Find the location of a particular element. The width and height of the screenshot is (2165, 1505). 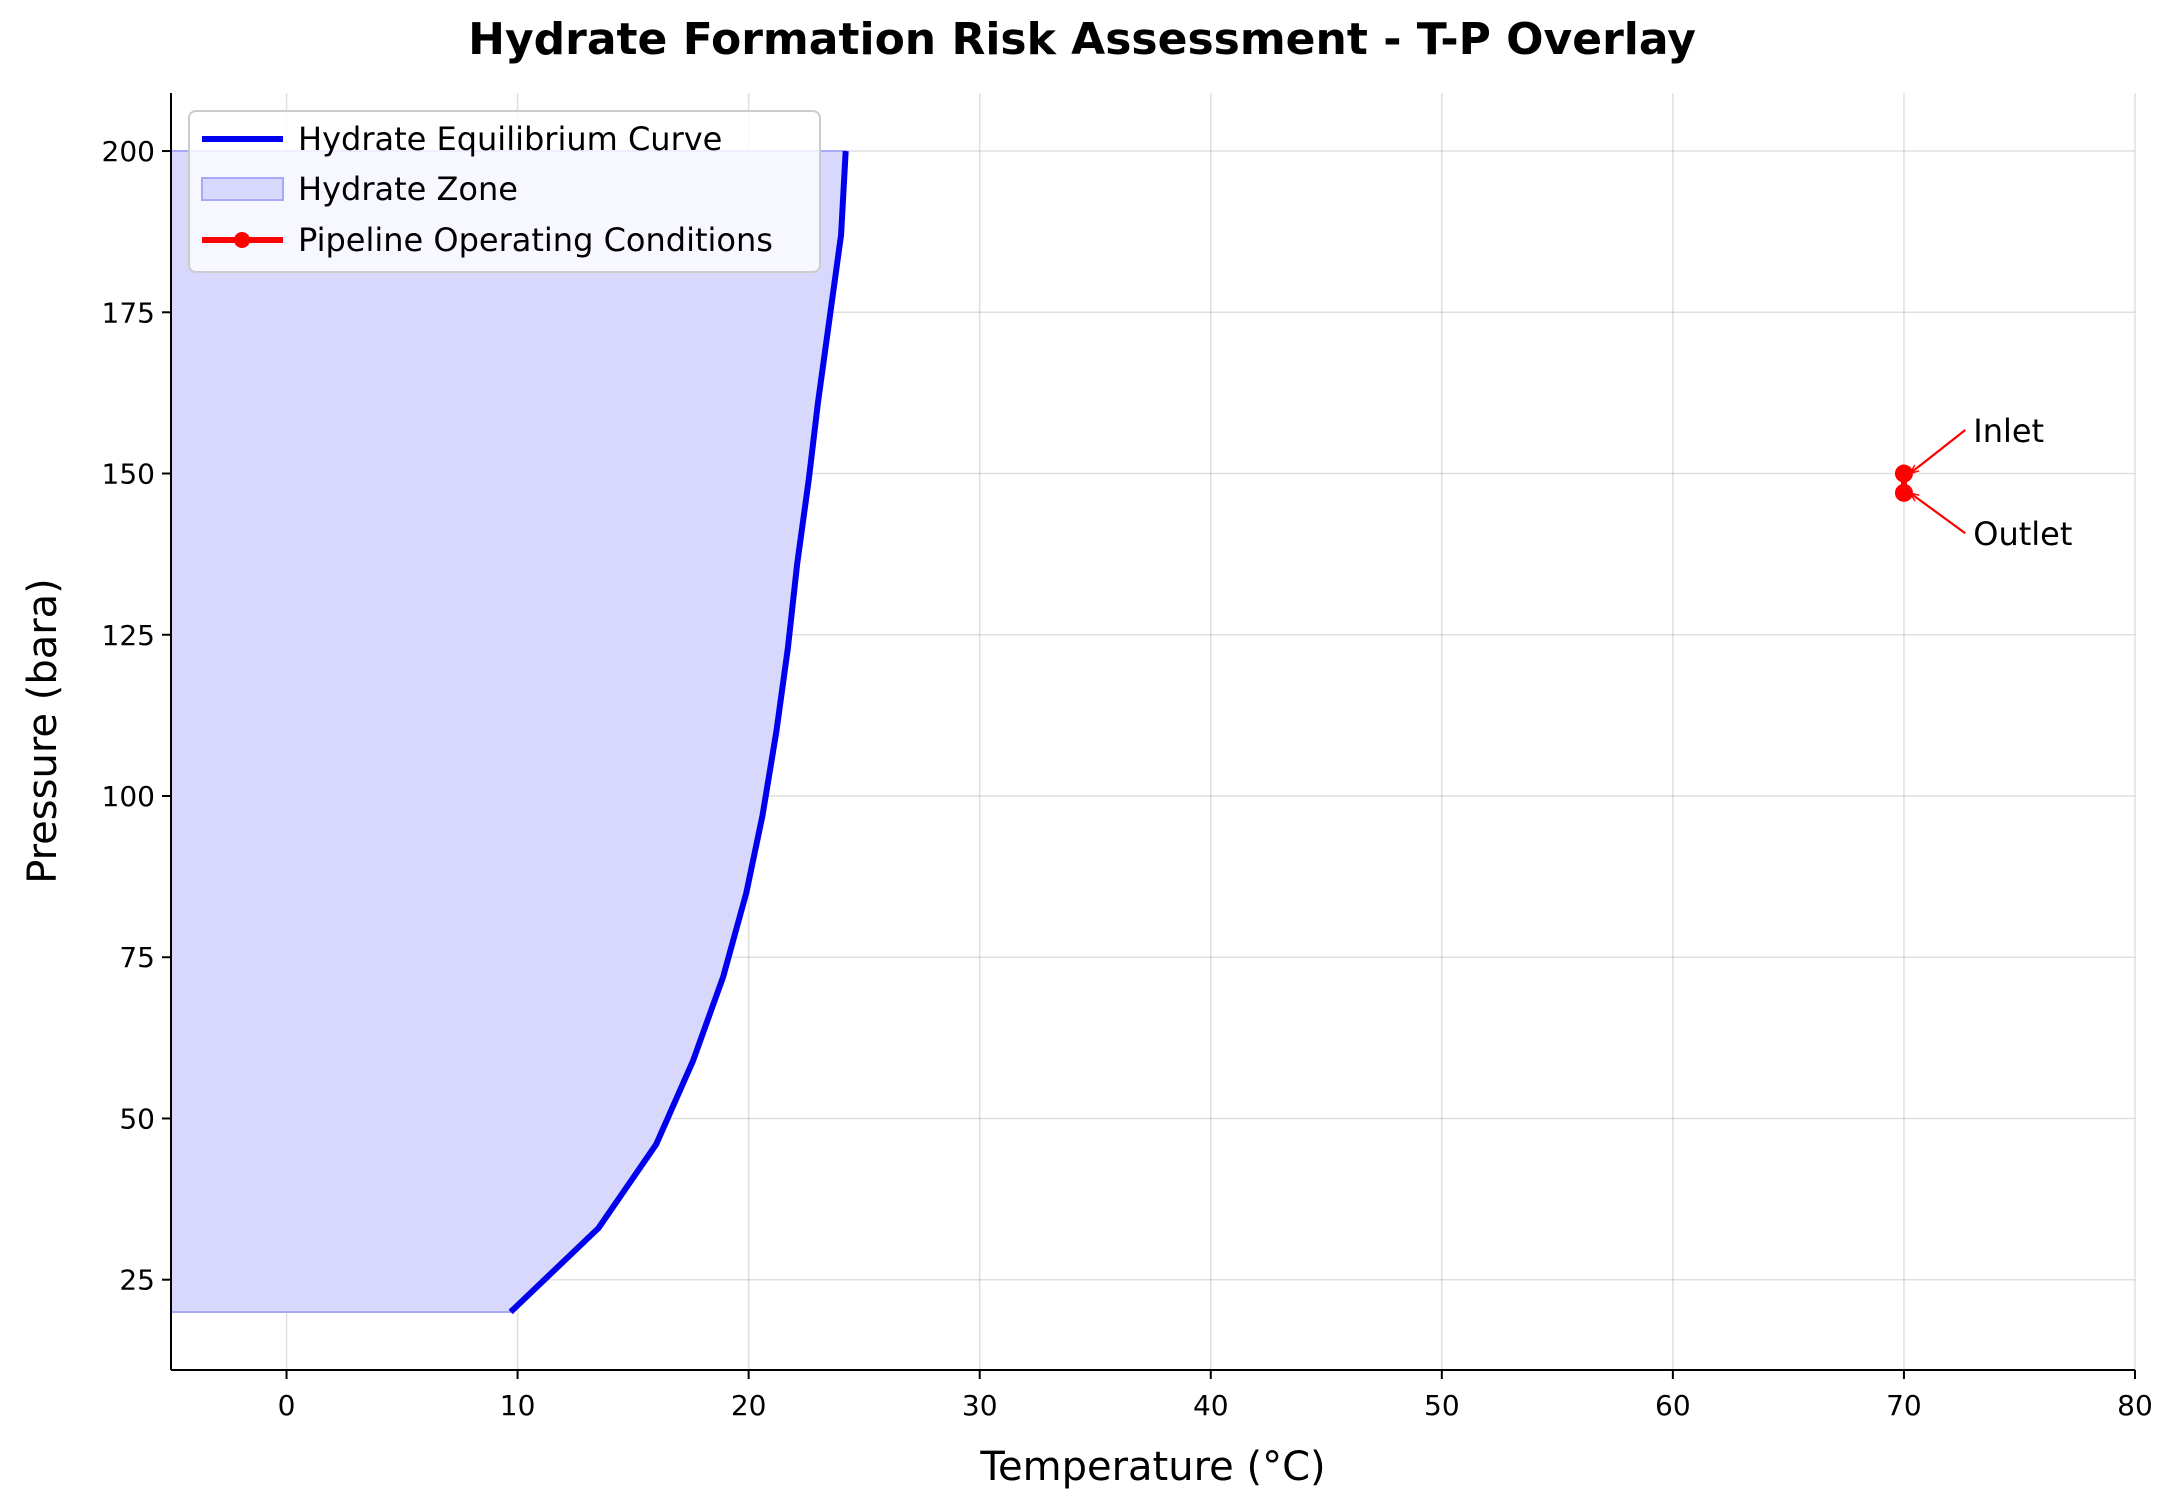

x-axis-ticks: 0 10 20 30 40 50 60 70 80 is located at coordinates (1215, 1396).